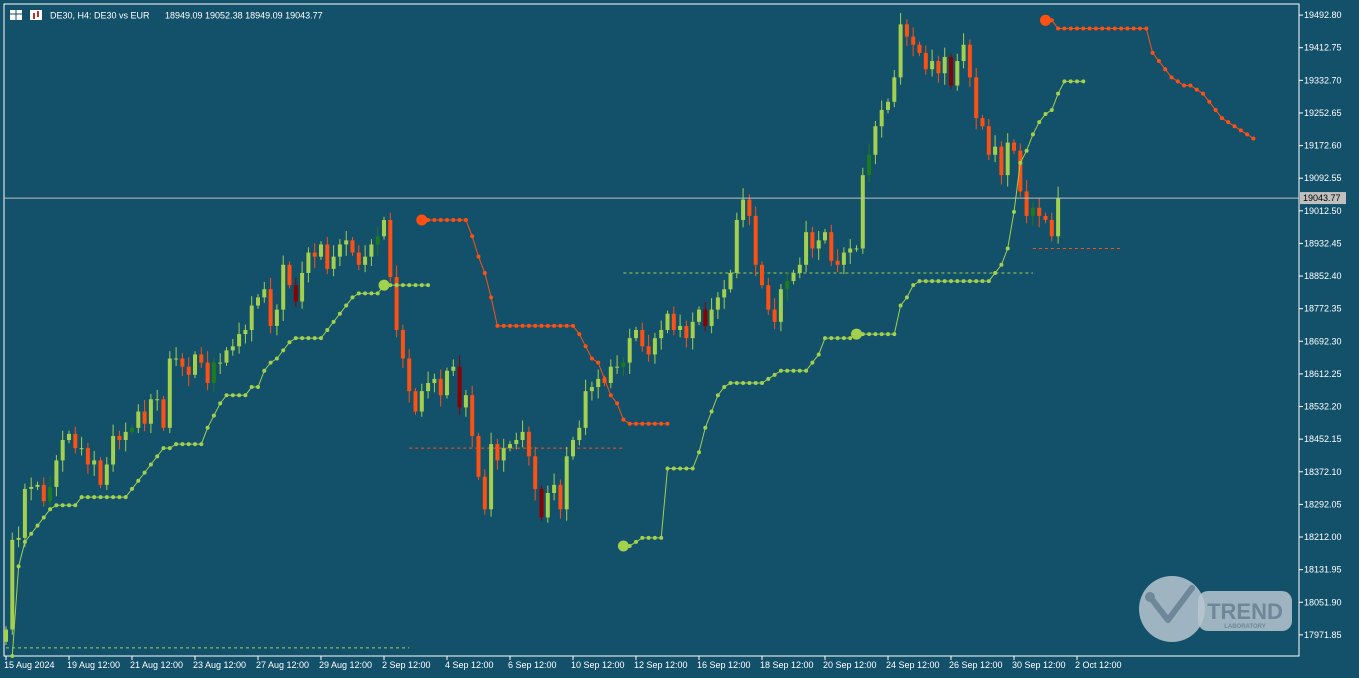  Describe the element at coordinates (787, 665) in the screenshot. I see `x-tick-label: 18 Sep 12:00` at that location.